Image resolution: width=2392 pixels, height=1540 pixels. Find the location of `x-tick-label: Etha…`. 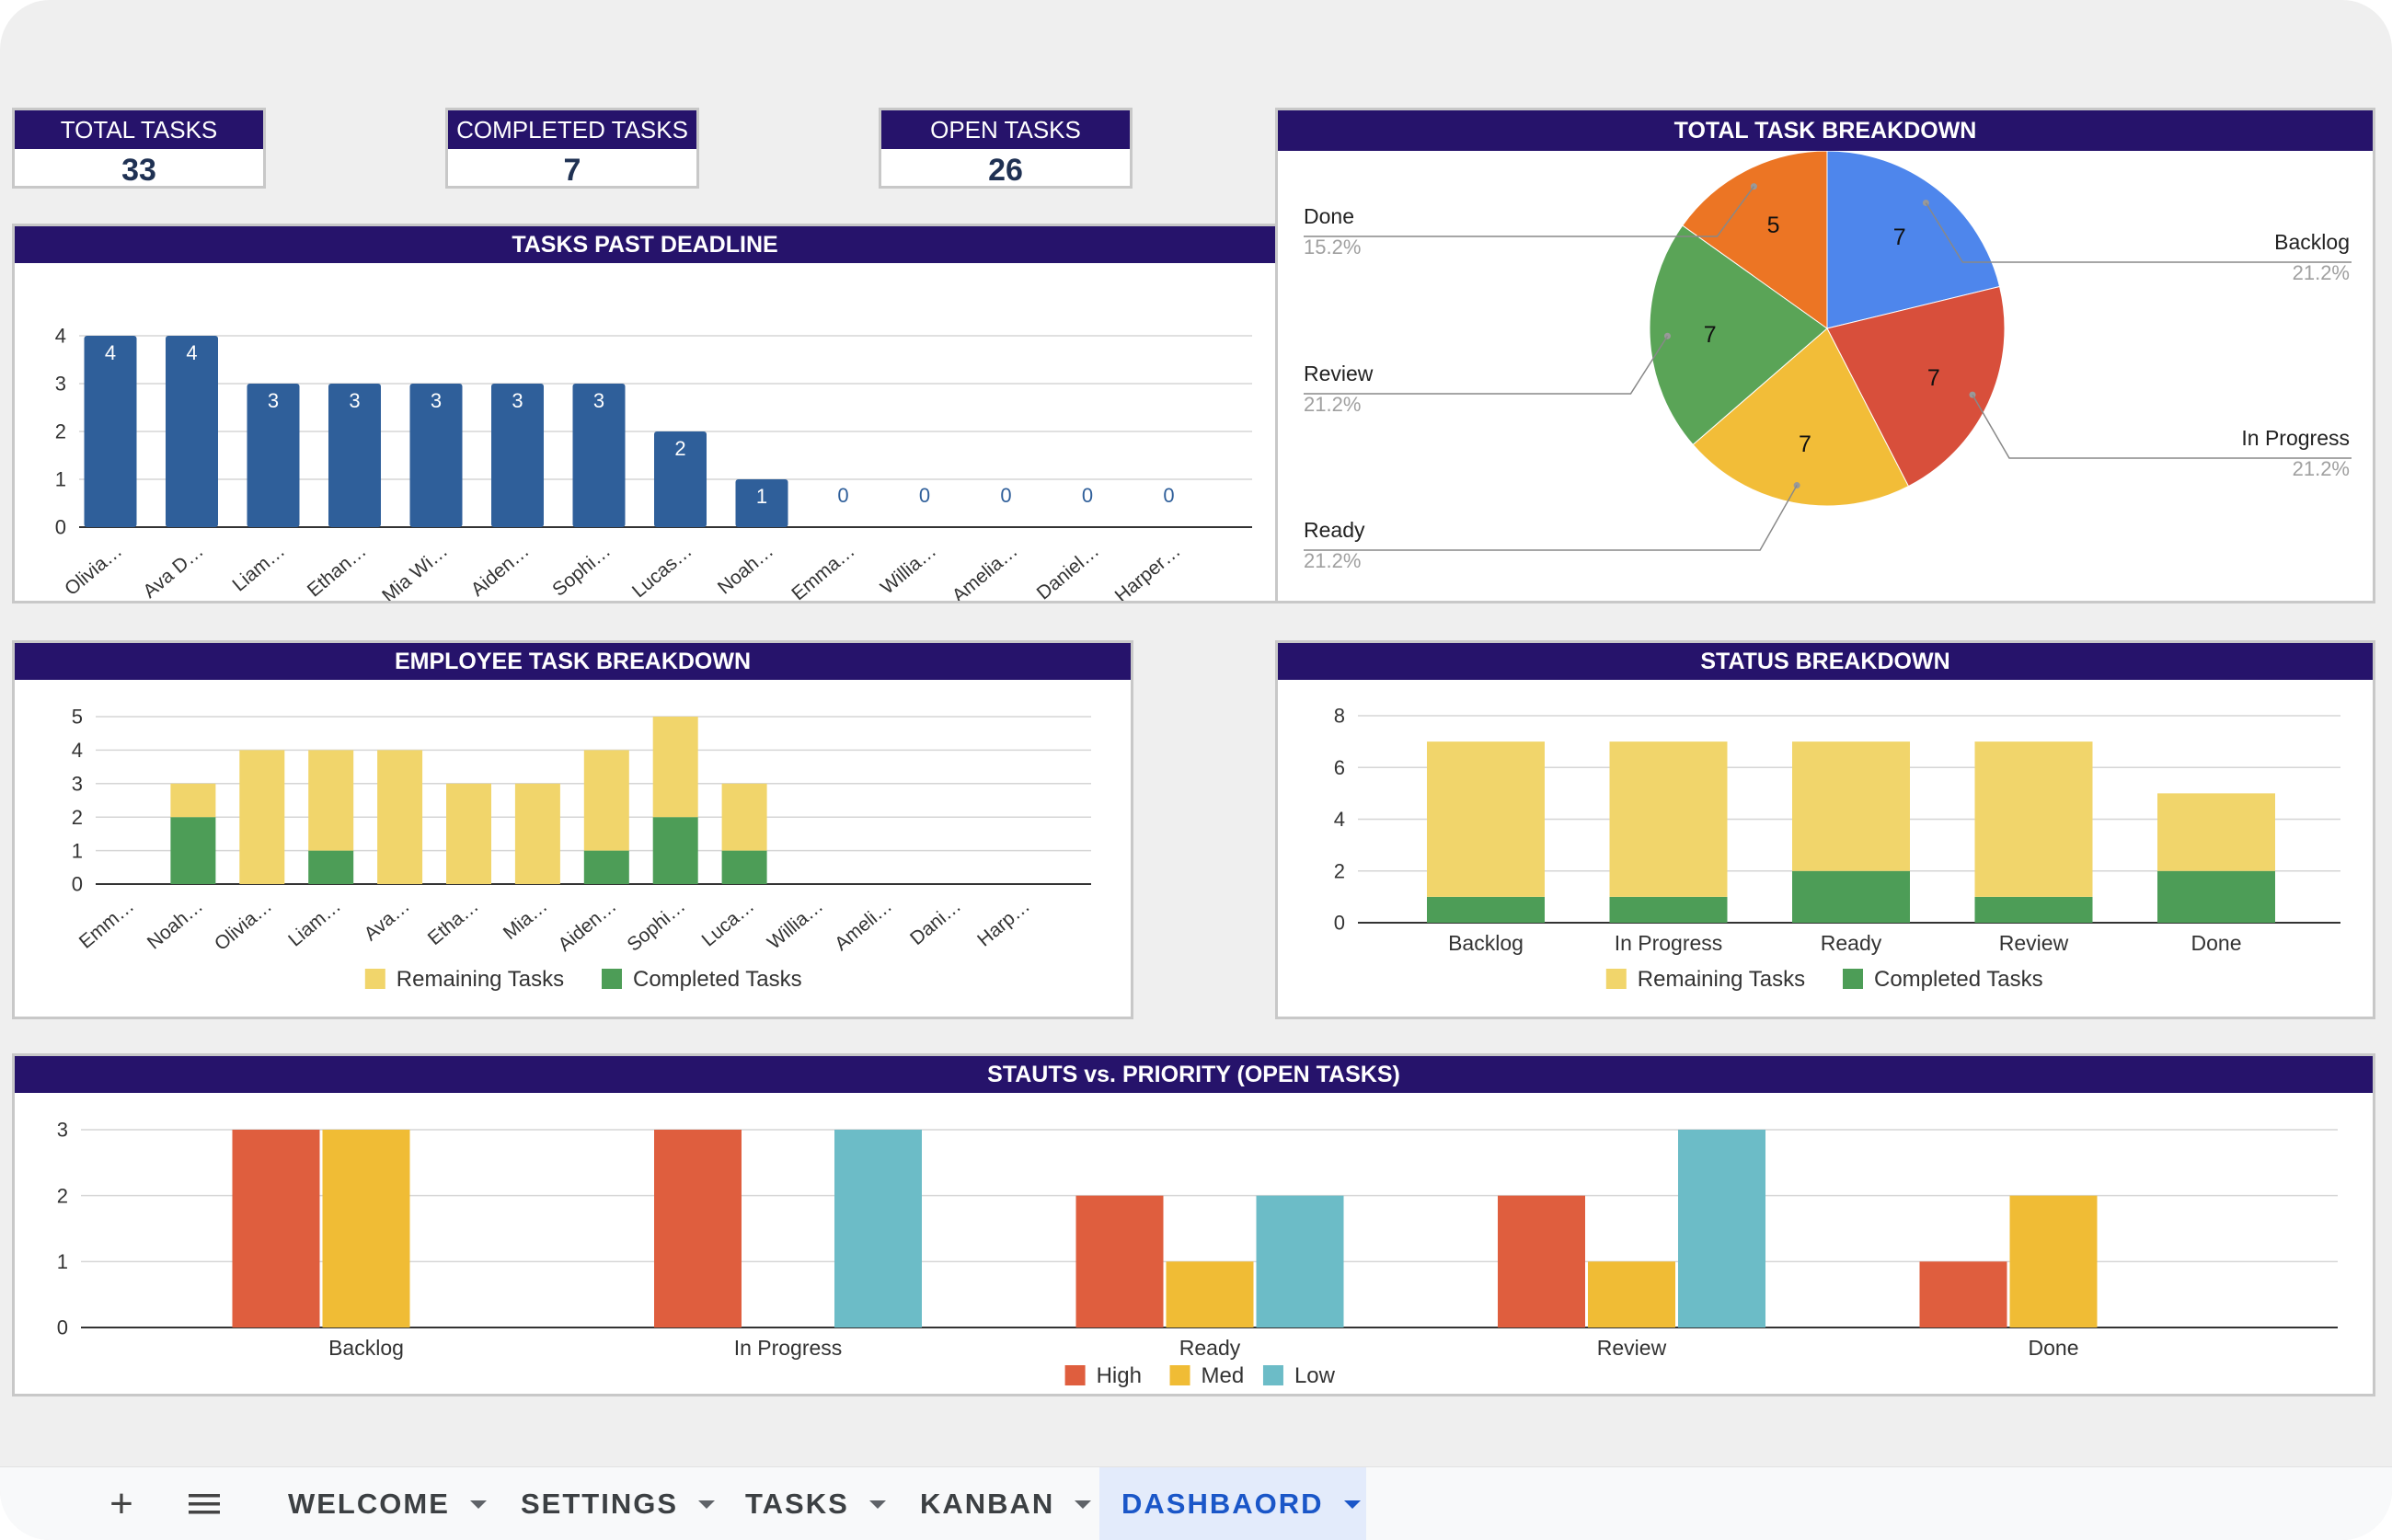

x-tick-label: Etha… is located at coordinates (453, 922).